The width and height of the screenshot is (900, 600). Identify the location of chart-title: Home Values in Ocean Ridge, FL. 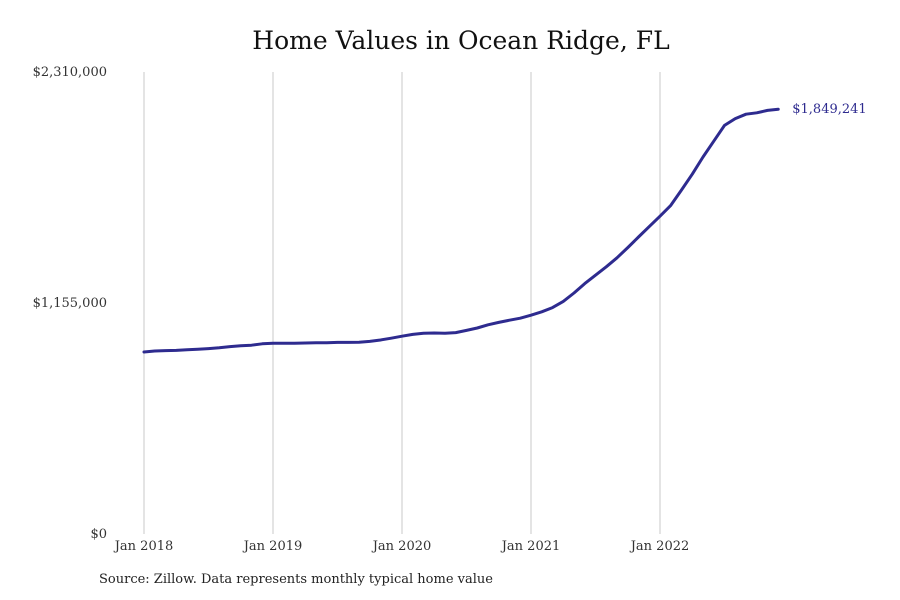
(461, 40).